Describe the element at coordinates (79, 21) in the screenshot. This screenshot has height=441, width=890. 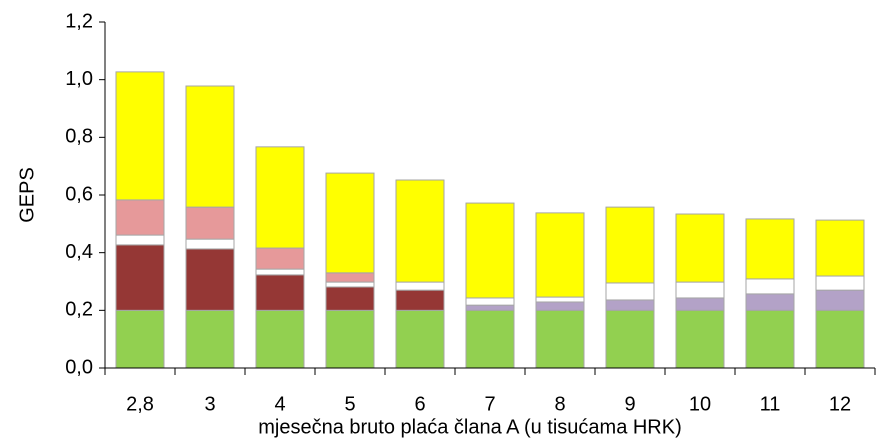
I see `y-tick-label: 1,2` at that location.